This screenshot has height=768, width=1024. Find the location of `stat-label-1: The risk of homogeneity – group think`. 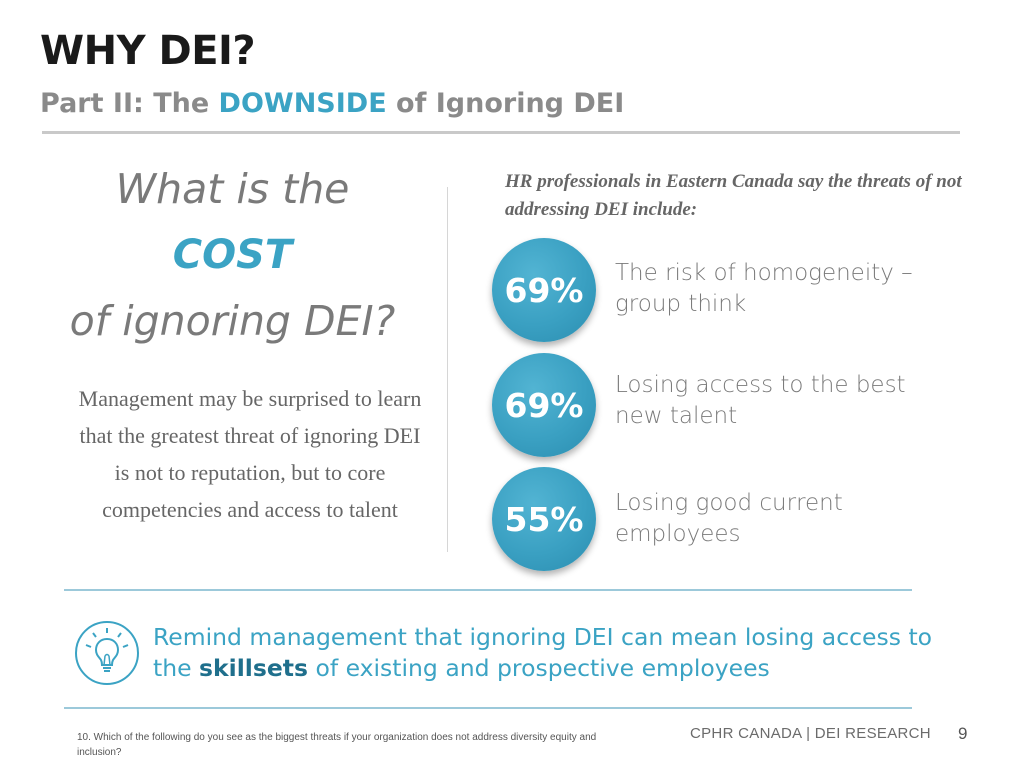

stat-label-1: The risk of homogeneity – group think is located at coordinates (764, 288).